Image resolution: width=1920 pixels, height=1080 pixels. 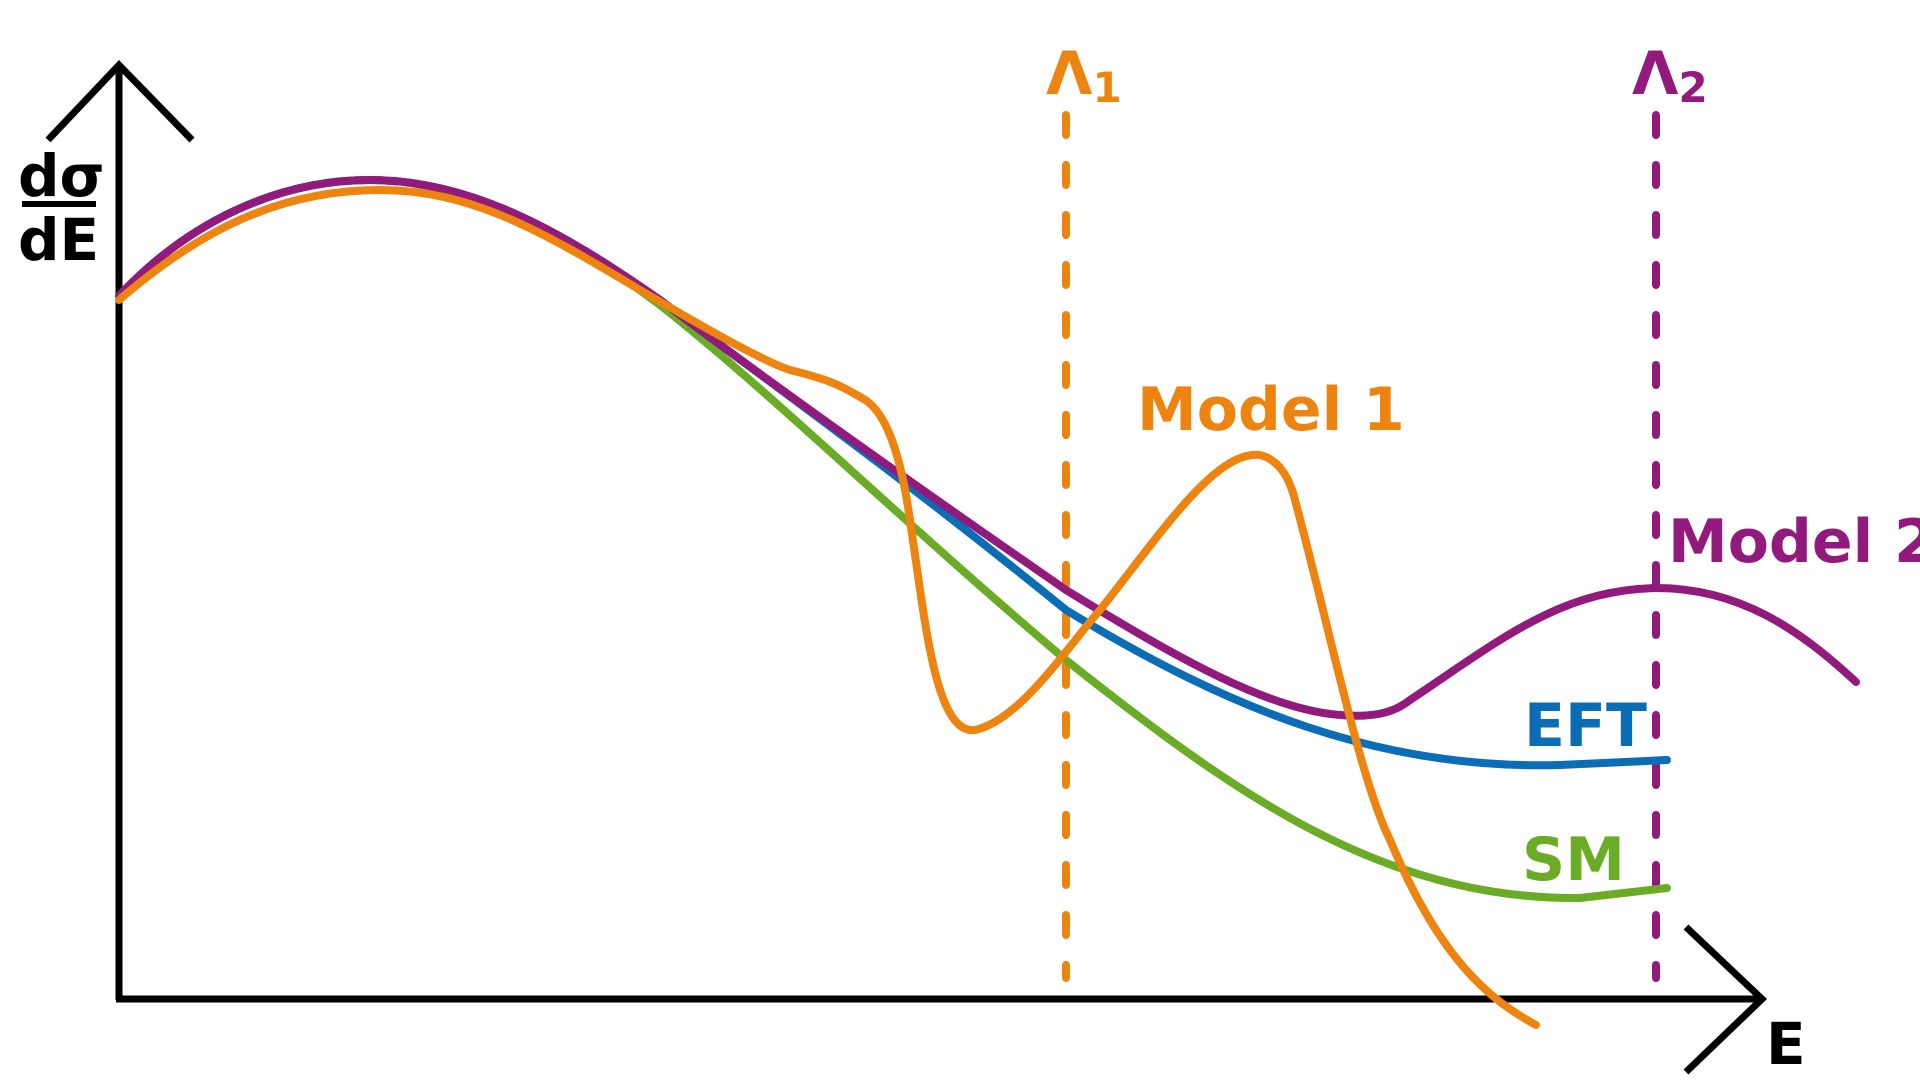 What do you see at coordinates (1084, 75) in the screenshot?
I see `lambda1-label: Λ1` at bounding box center [1084, 75].